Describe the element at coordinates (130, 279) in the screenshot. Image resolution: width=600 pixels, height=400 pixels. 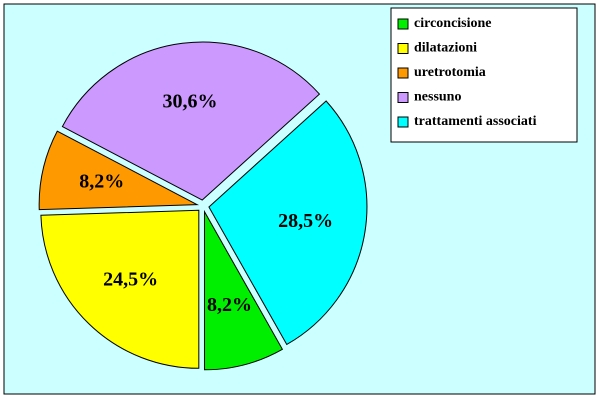
I see `slice-label: 24,5%` at that location.